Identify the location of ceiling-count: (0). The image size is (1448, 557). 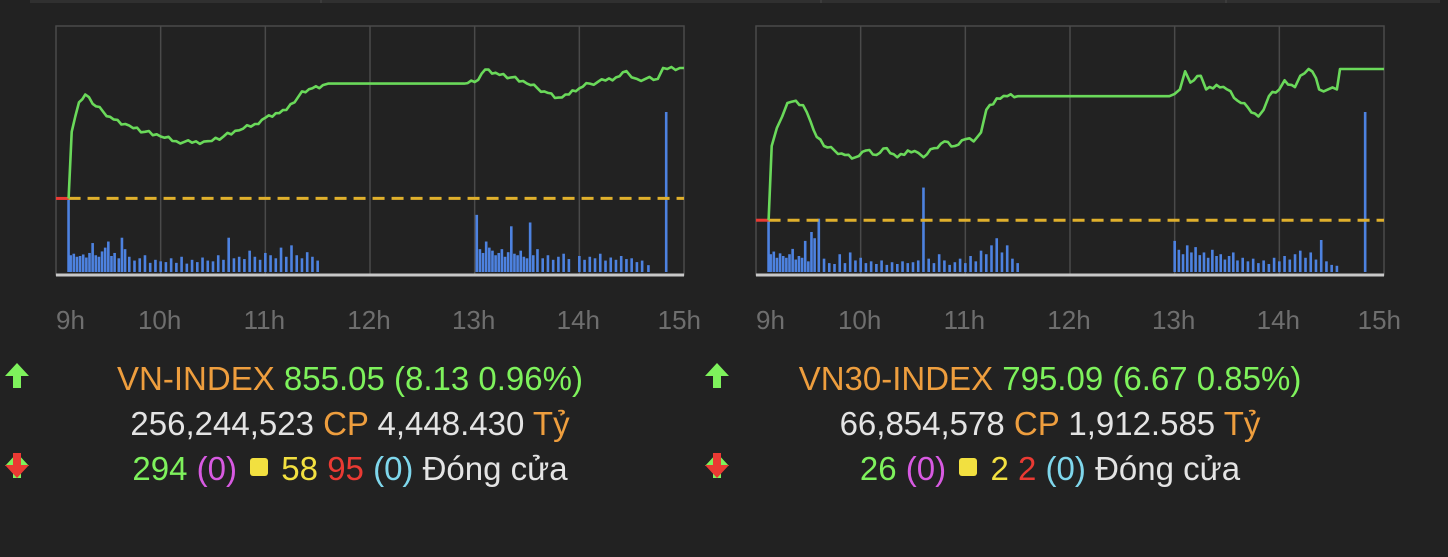
(216, 468).